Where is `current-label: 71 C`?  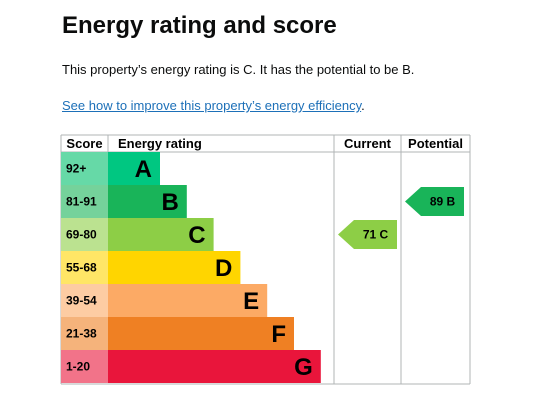 current-label: 71 C is located at coordinates (376, 235).